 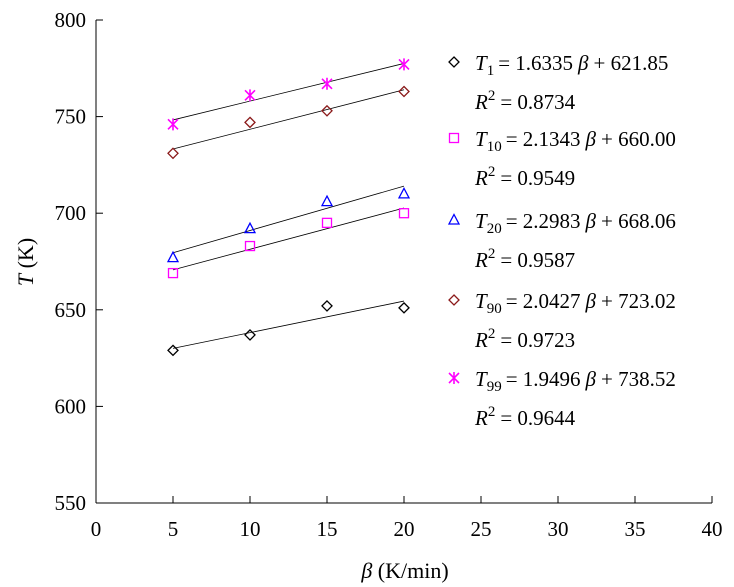 What do you see at coordinates (71, 406) in the screenshot?
I see `y-tick-label: 600` at bounding box center [71, 406].